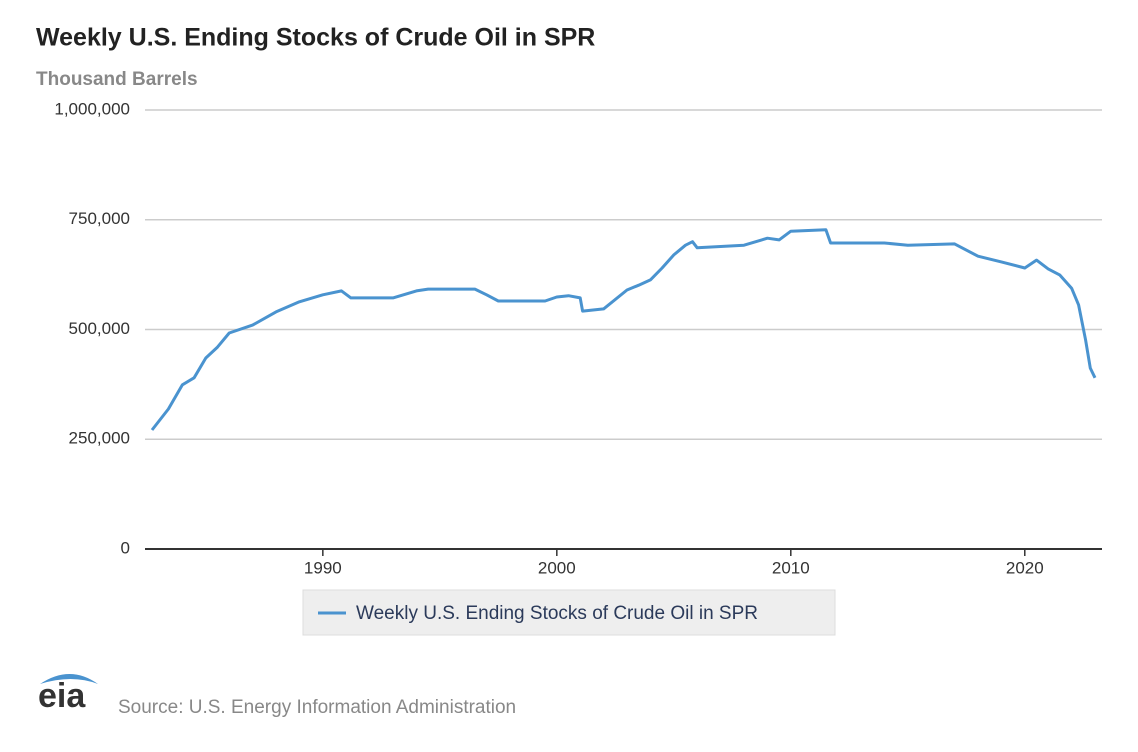 This screenshot has width=1138, height=752. I want to click on logo: eia, so click(62, 696).